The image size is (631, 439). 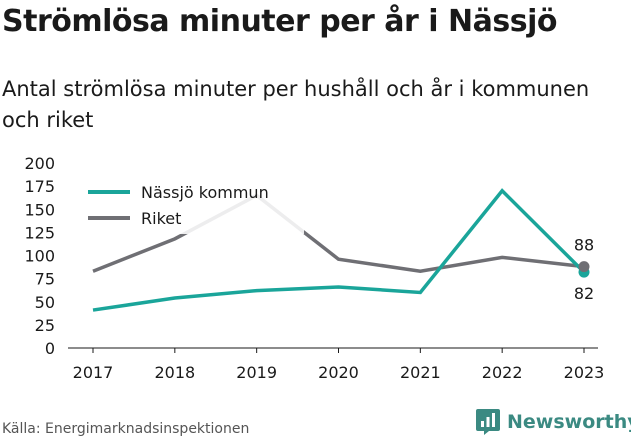 I want to click on y-tick-label: 0, so click(x=50, y=348).